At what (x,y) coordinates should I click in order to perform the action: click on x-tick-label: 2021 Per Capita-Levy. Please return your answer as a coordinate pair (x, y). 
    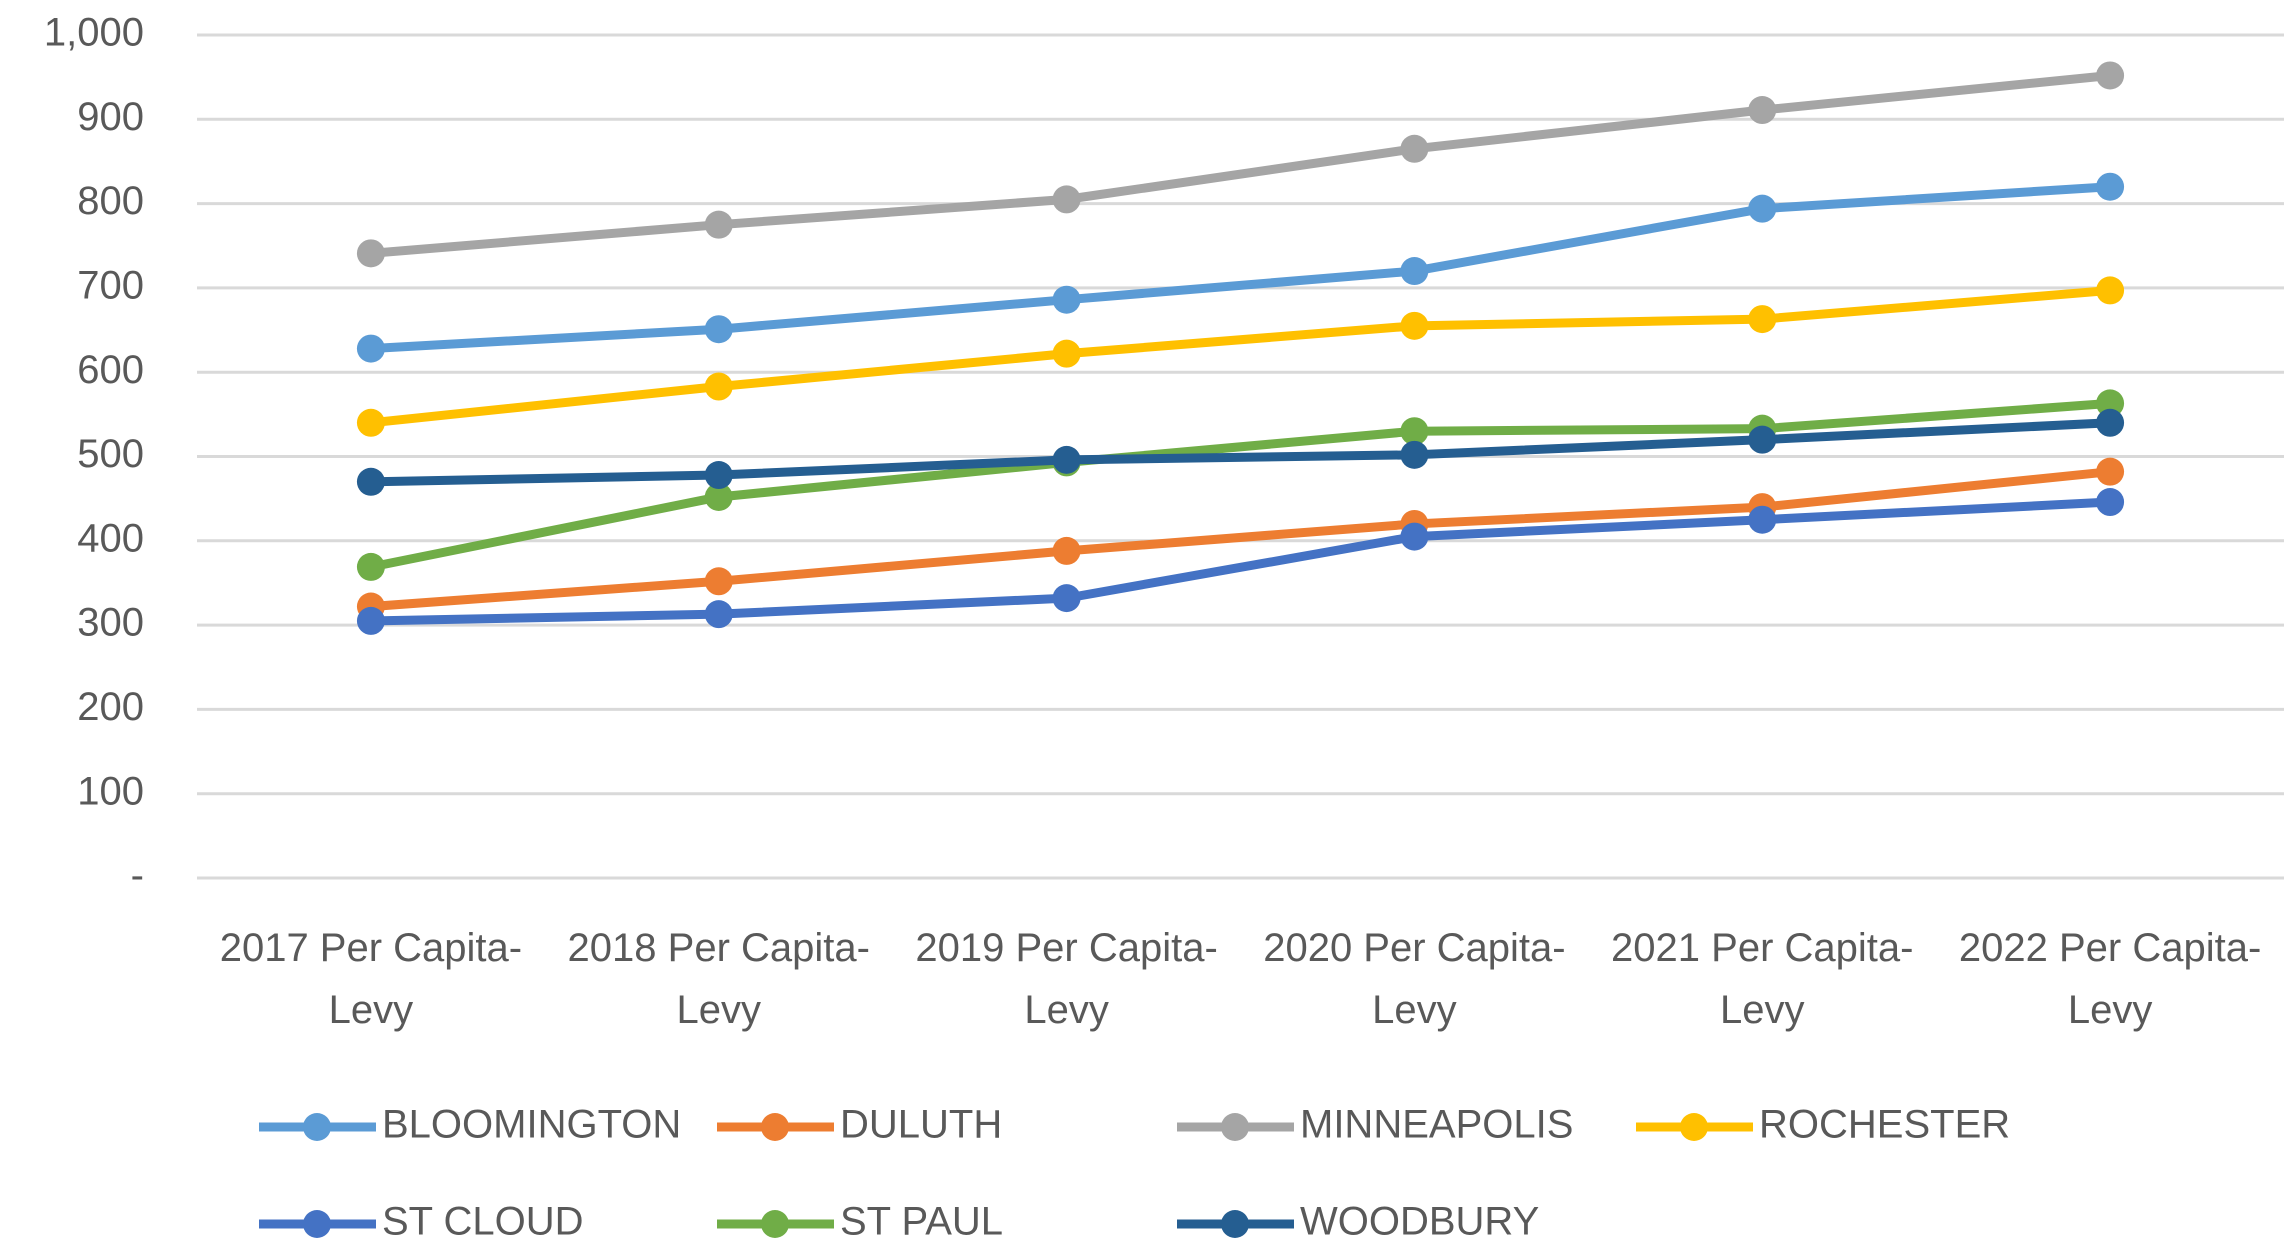
    Looking at the image, I should click on (1762, 979).